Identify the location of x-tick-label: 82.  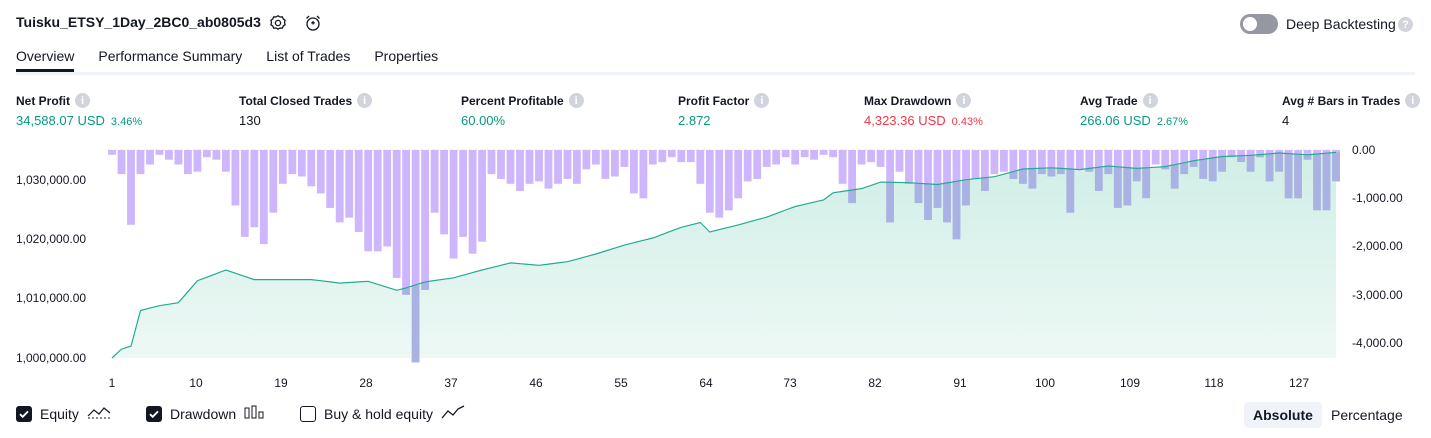
(875, 383).